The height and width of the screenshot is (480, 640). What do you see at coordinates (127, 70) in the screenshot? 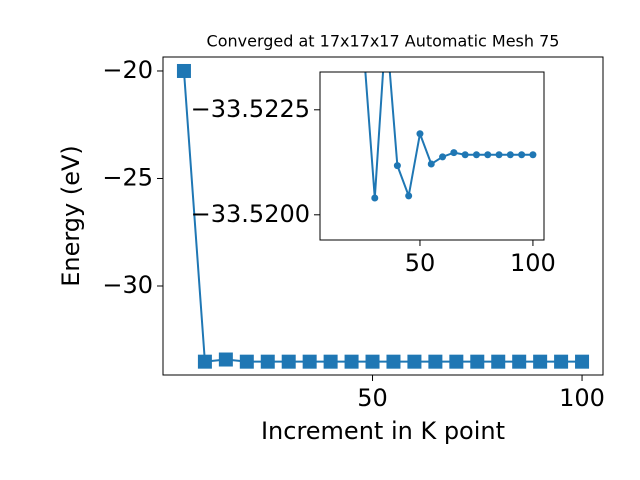
I see `y-tick-label: −20` at bounding box center [127, 70].